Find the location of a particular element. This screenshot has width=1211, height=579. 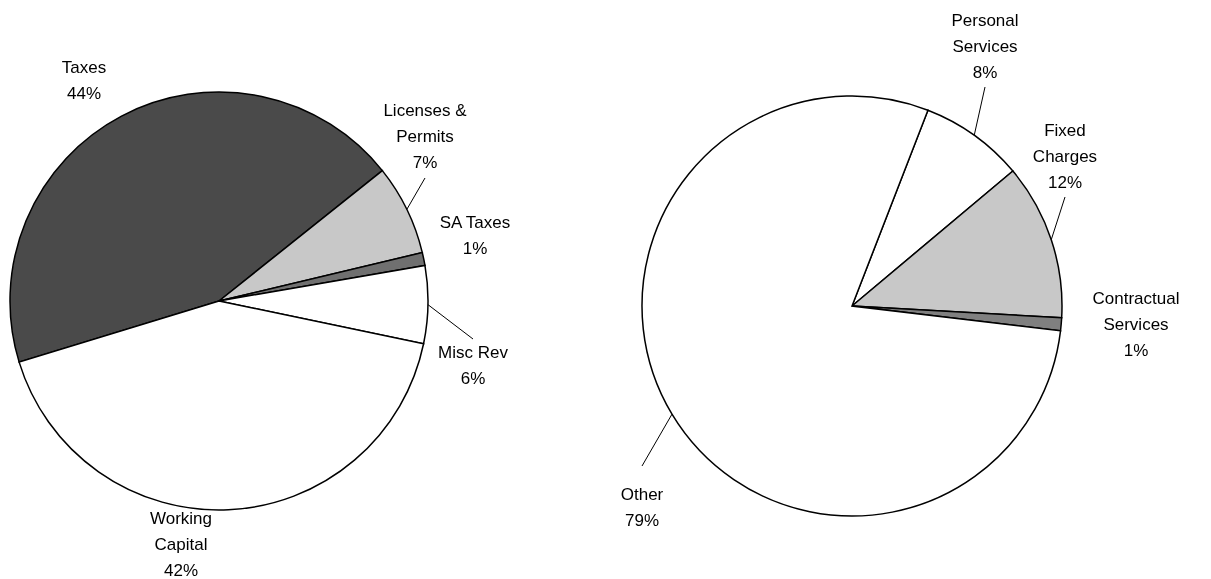

slice-label: Personal Services is located at coordinates (985, 33).